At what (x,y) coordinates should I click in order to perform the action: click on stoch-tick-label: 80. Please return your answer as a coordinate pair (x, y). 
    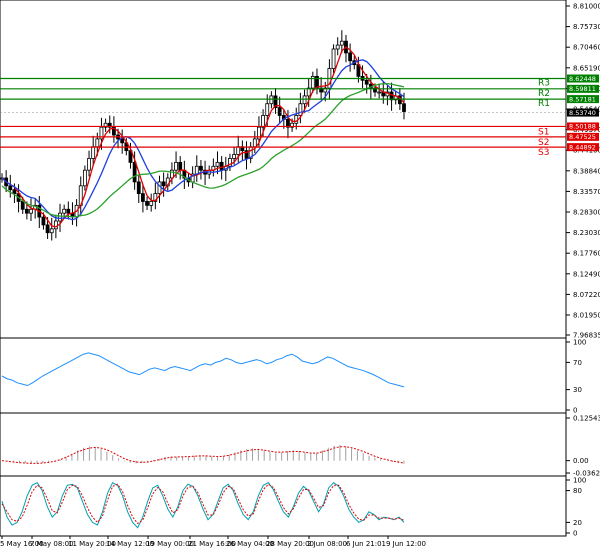
    Looking at the image, I should click on (577, 491).